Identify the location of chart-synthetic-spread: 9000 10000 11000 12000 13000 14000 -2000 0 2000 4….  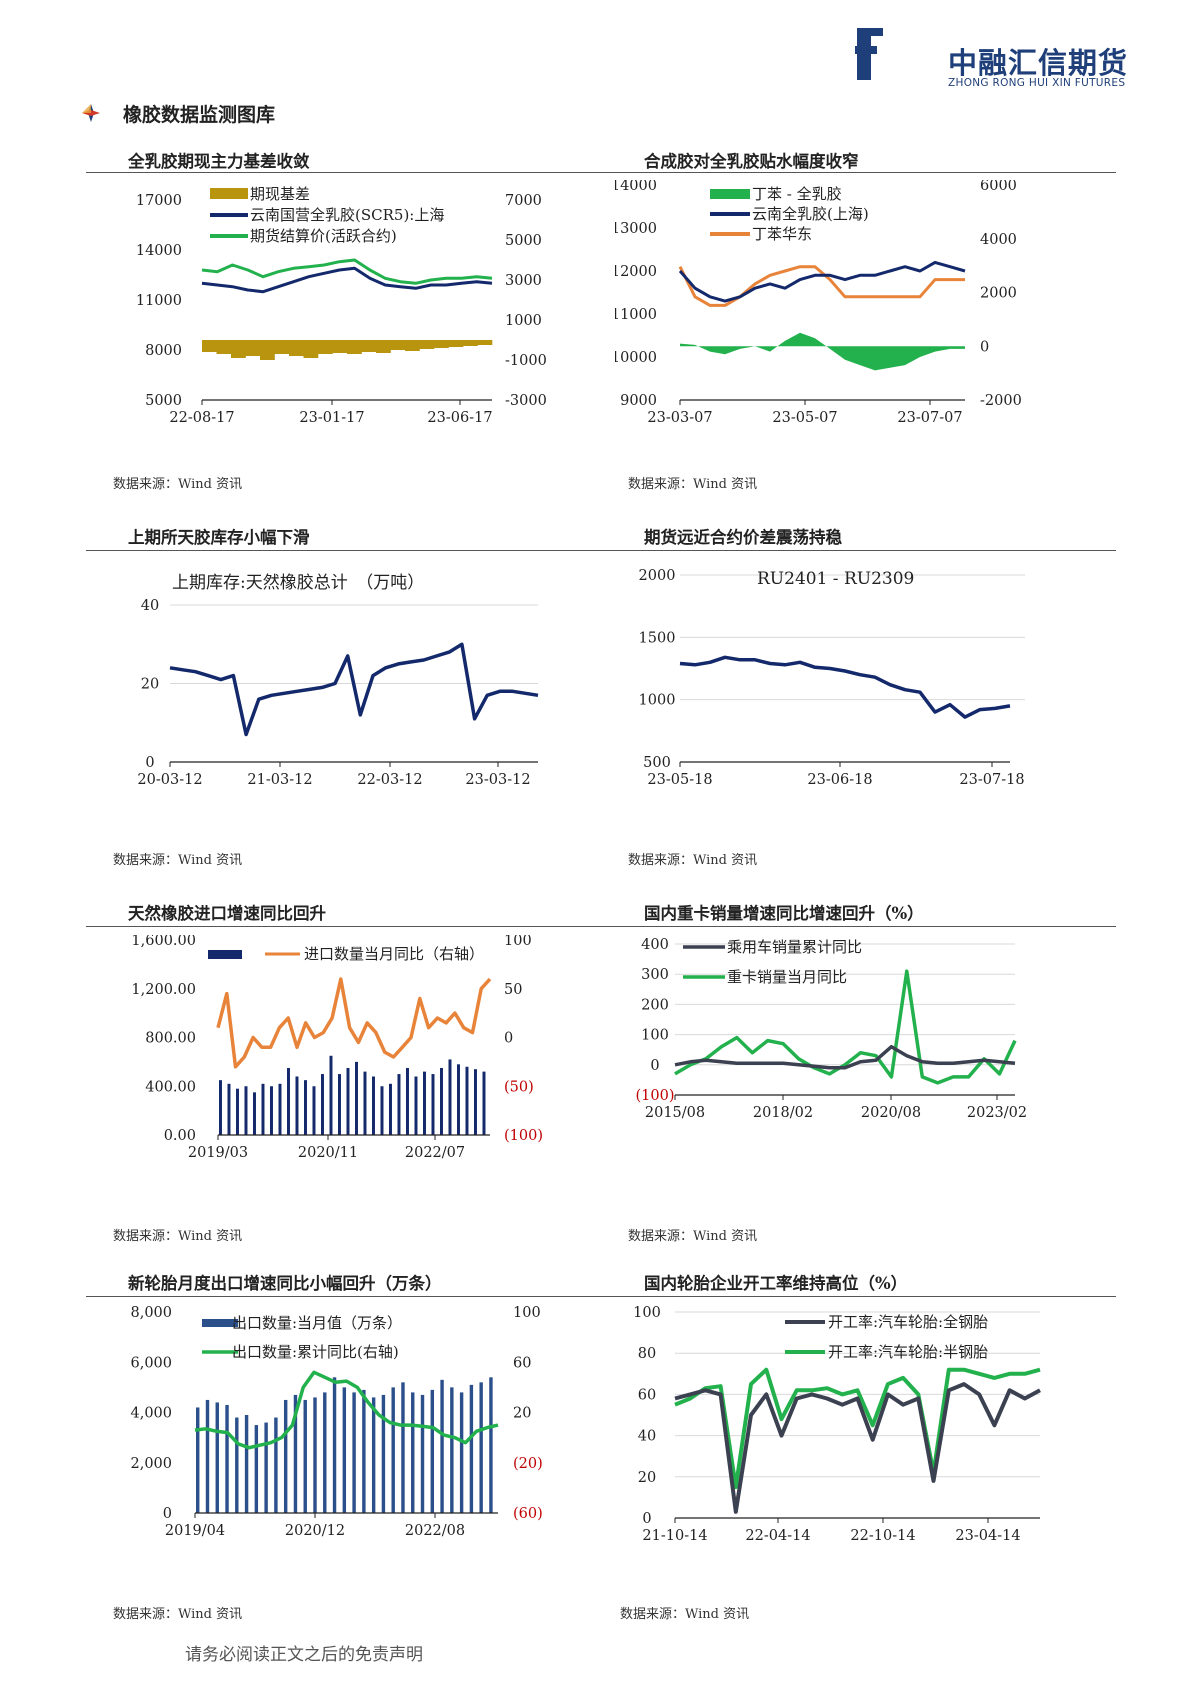
(818, 303).